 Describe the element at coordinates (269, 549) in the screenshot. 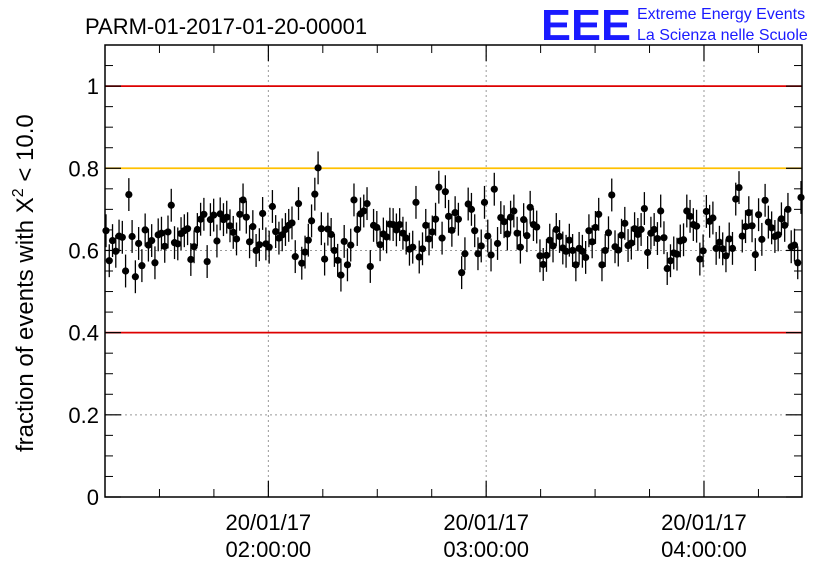

I see `x-tick-time: 02:00:00` at that location.